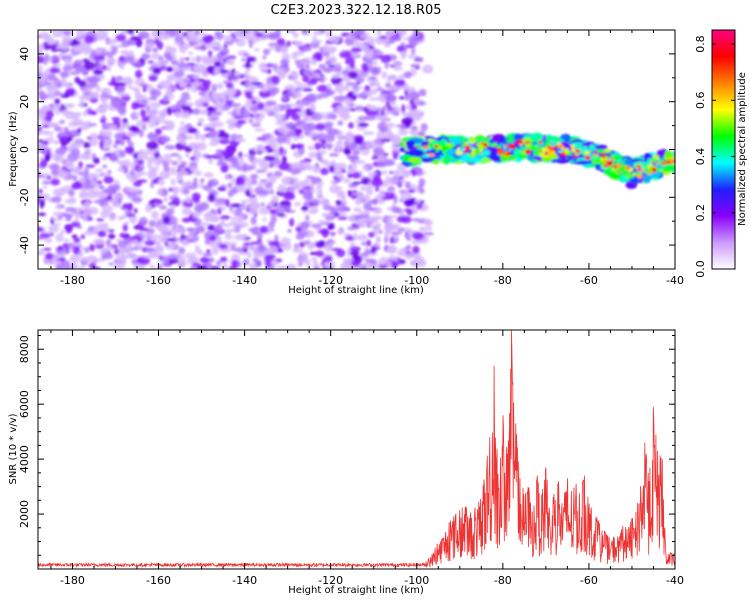 The width and height of the screenshot is (750, 600). Describe the element at coordinates (503, 580) in the screenshot. I see `snr-x-tick-label: -80` at that location.